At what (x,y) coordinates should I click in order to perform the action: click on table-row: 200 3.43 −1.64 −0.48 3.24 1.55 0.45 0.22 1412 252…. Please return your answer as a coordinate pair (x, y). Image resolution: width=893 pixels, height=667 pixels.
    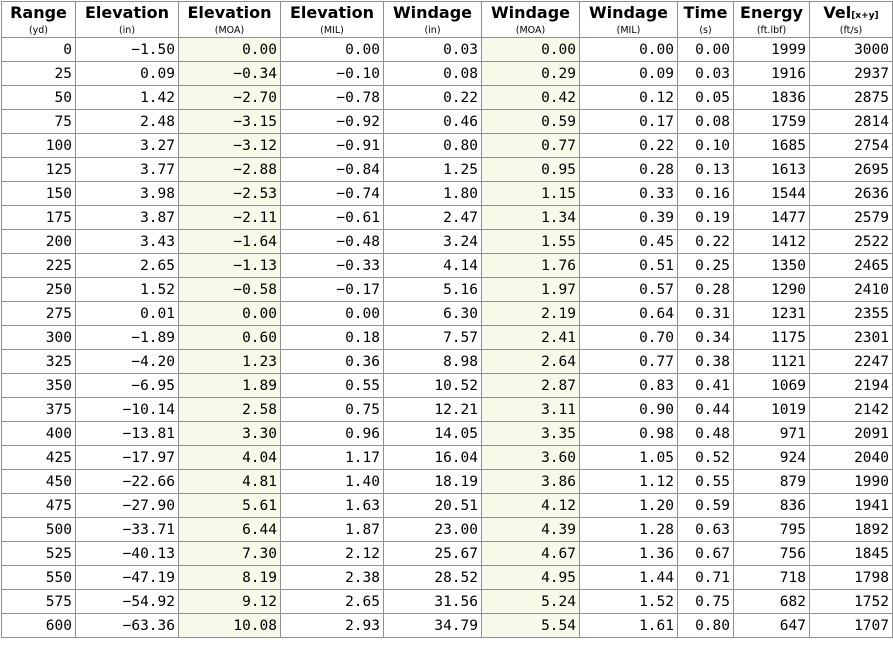
    Looking at the image, I should click on (447, 241).